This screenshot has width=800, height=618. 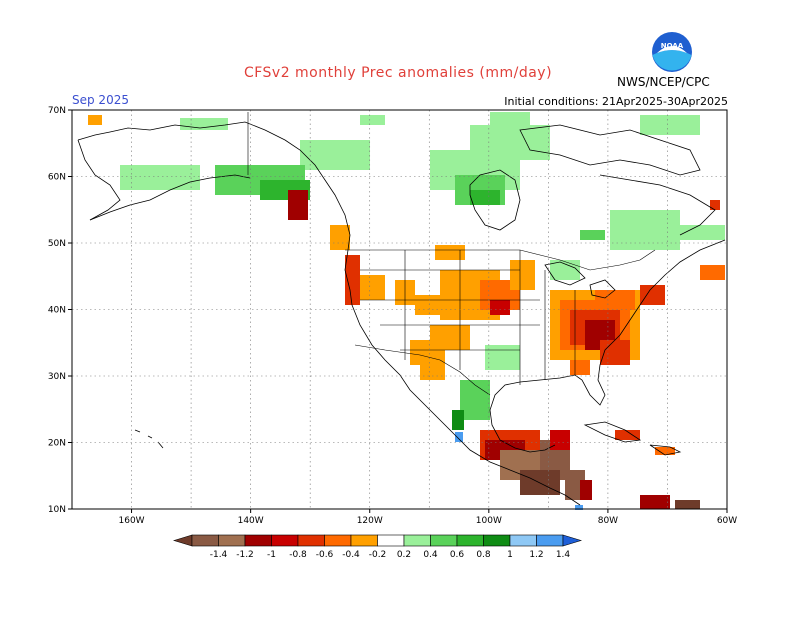 What do you see at coordinates (510, 555) in the screenshot?
I see `colorbar-label: 1` at bounding box center [510, 555].